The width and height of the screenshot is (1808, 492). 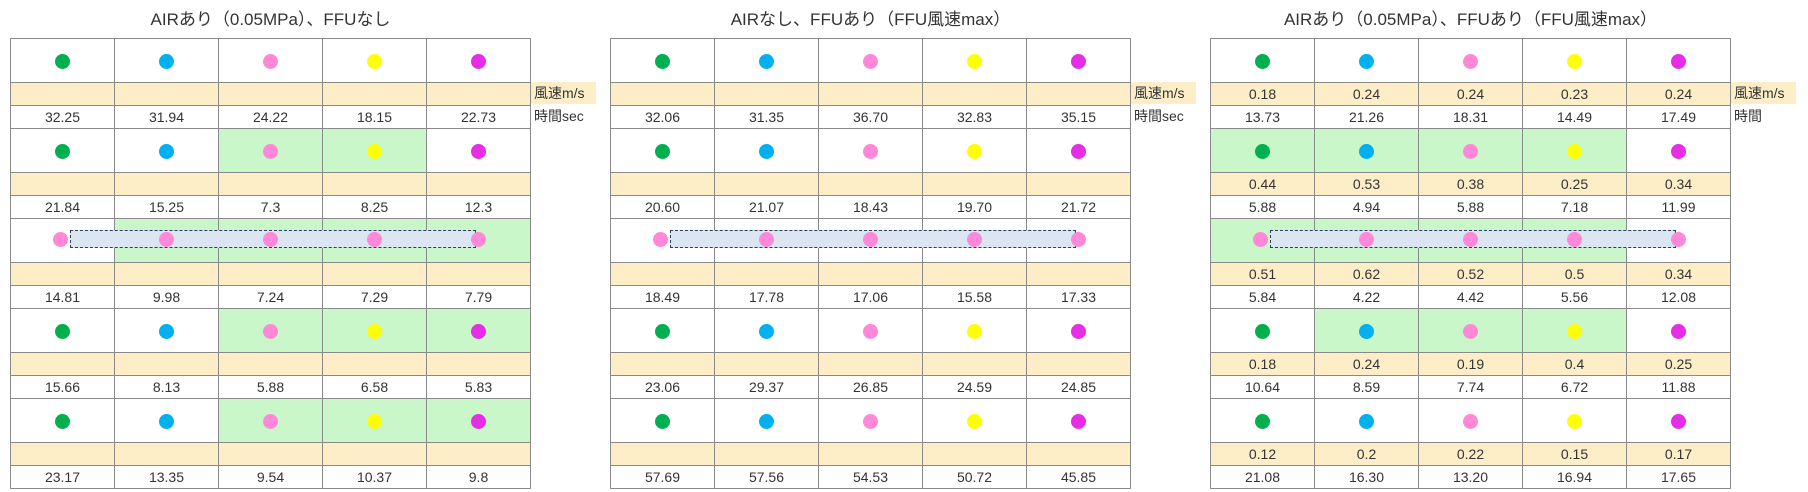 I want to click on time-cell: 7.29, so click(x=374, y=297).